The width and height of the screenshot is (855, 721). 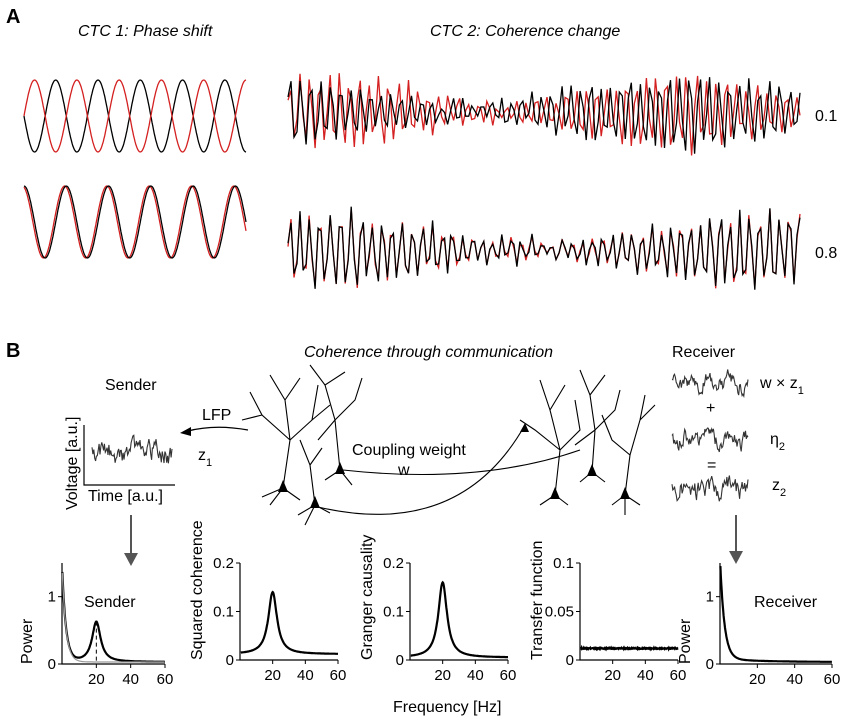 What do you see at coordinates (205, 458) in the screenshot?
I see `z1-label: z1` at bounding box center [205, 458].